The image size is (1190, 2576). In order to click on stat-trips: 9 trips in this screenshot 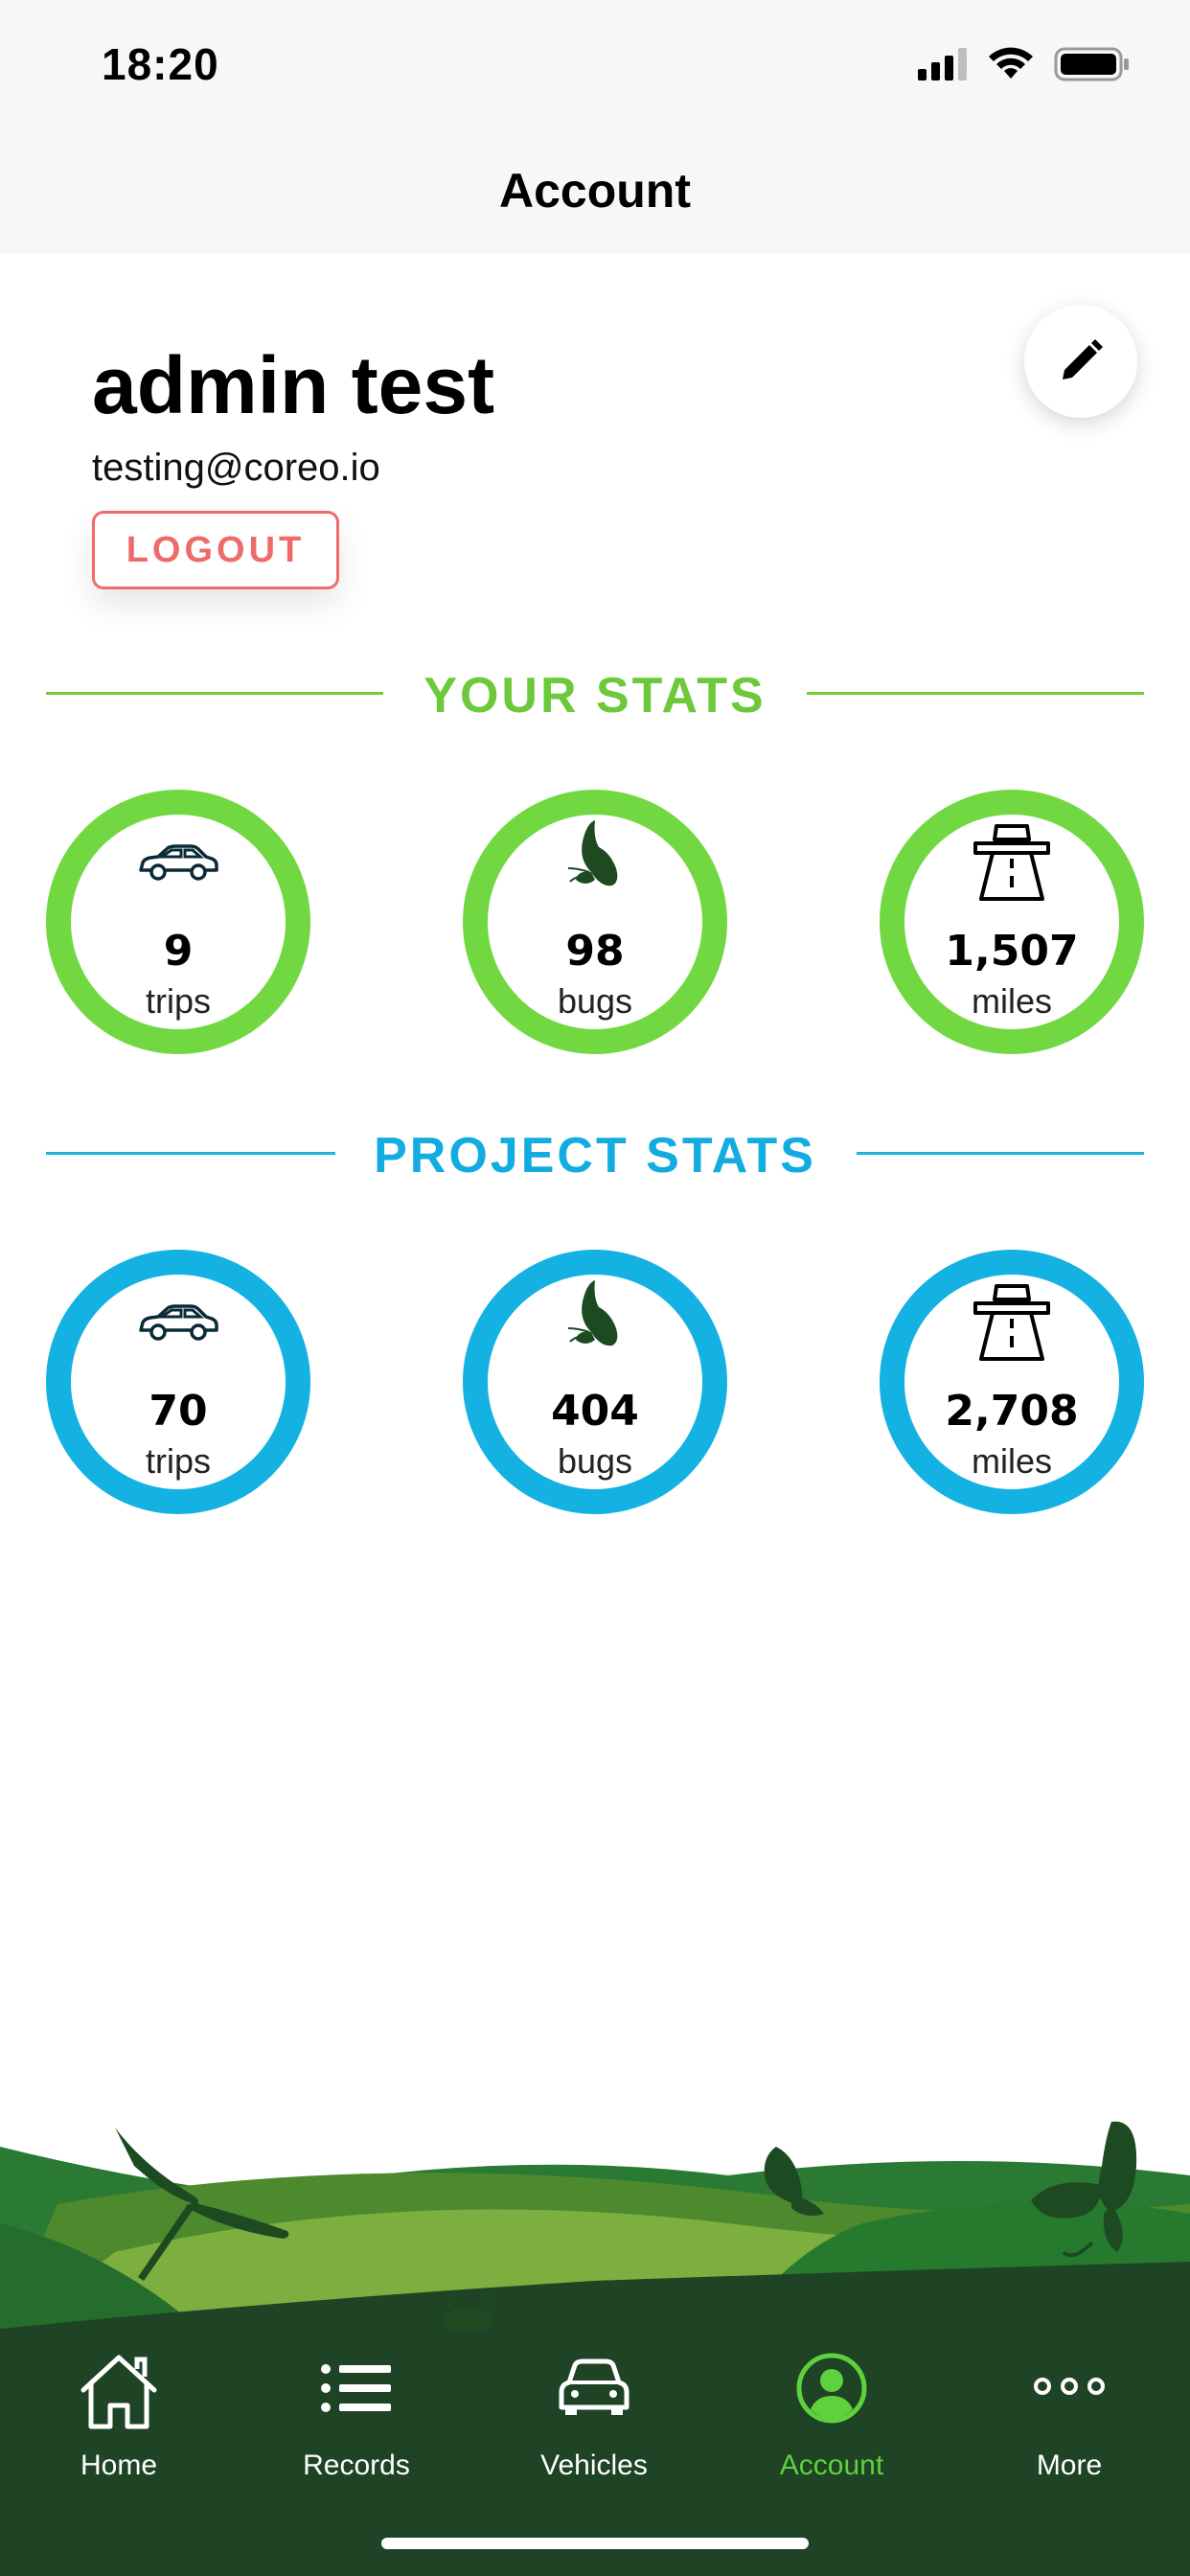, I will do `click(178, 922)`.